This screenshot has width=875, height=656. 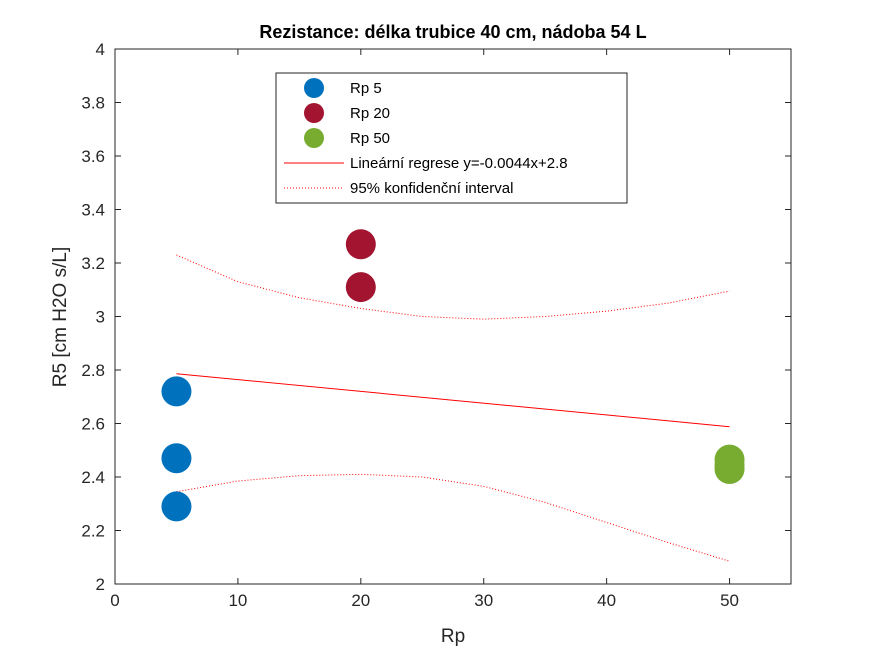 What do you see at coordinates (93, 477) in the screenshot?
I see `y-tick-label: 2.4` at bounding box center [93, 477].